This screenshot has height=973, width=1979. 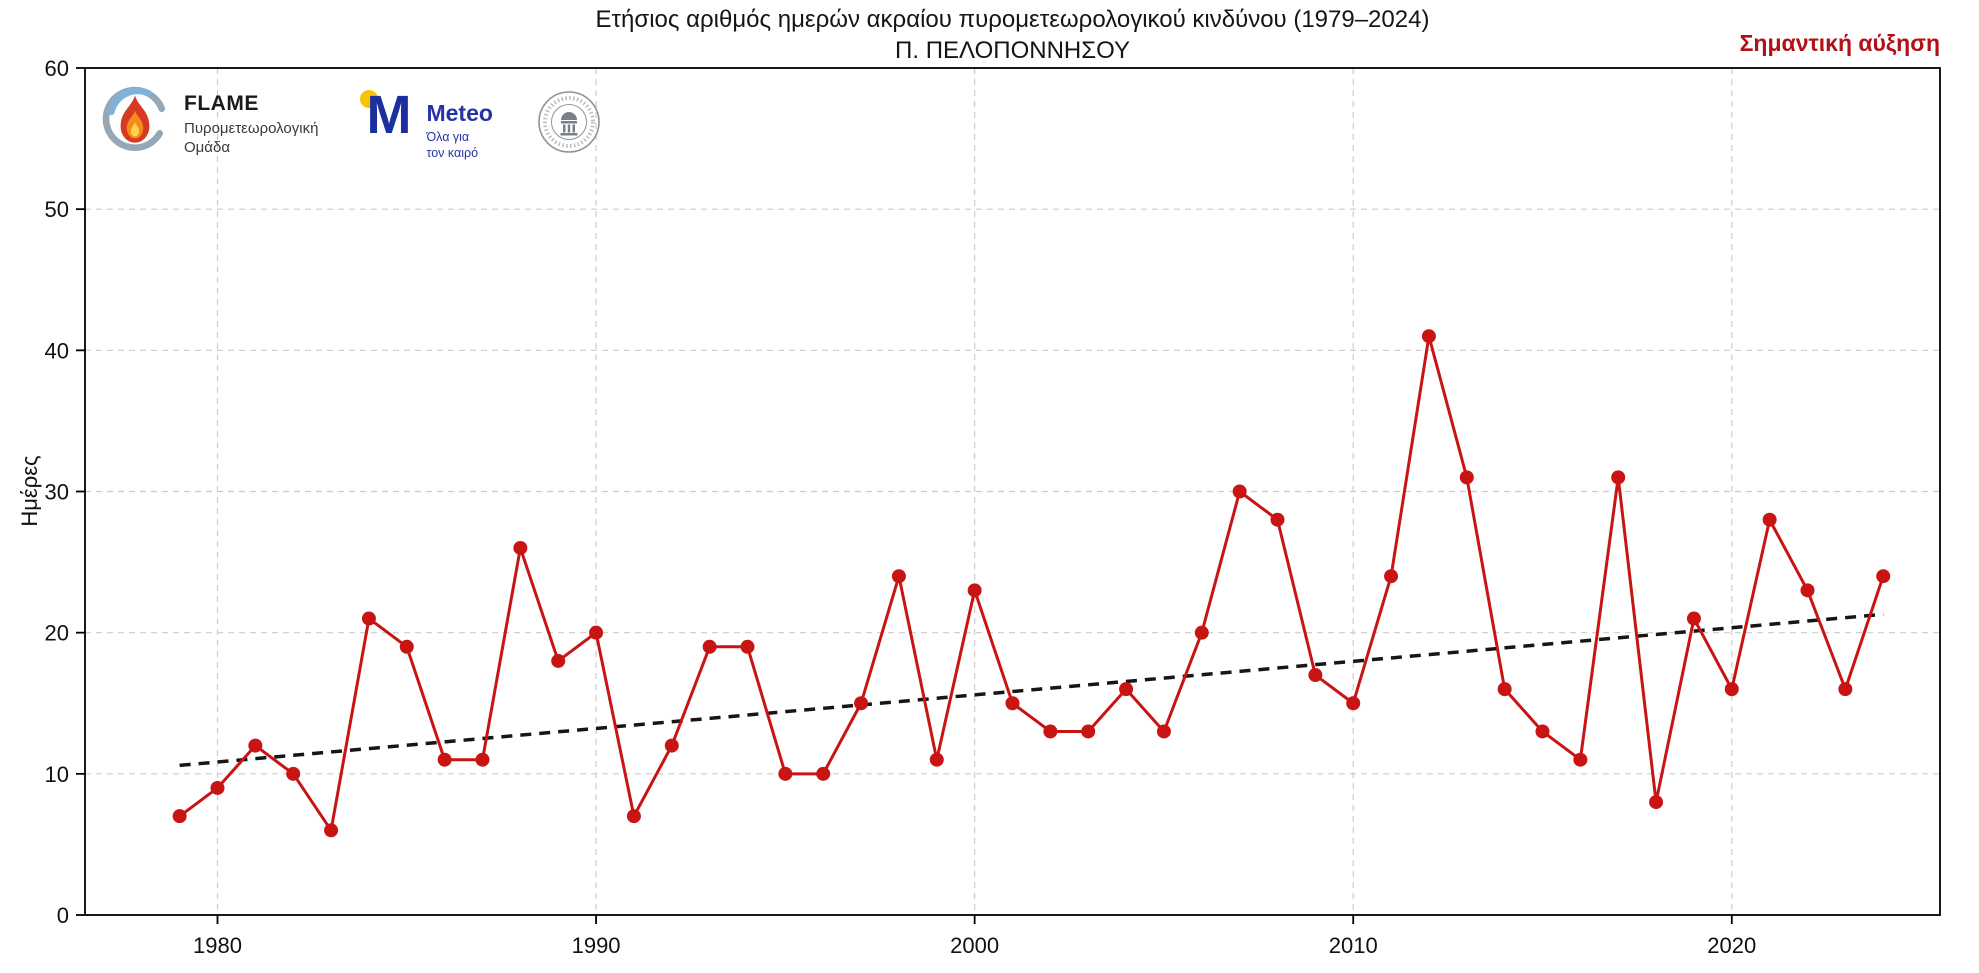 What do you see at coordinates (207, 147) in the screenshot?
I see `flame-logo-subtitle-line2: Ομάδα` at bounding box center [207, 147].